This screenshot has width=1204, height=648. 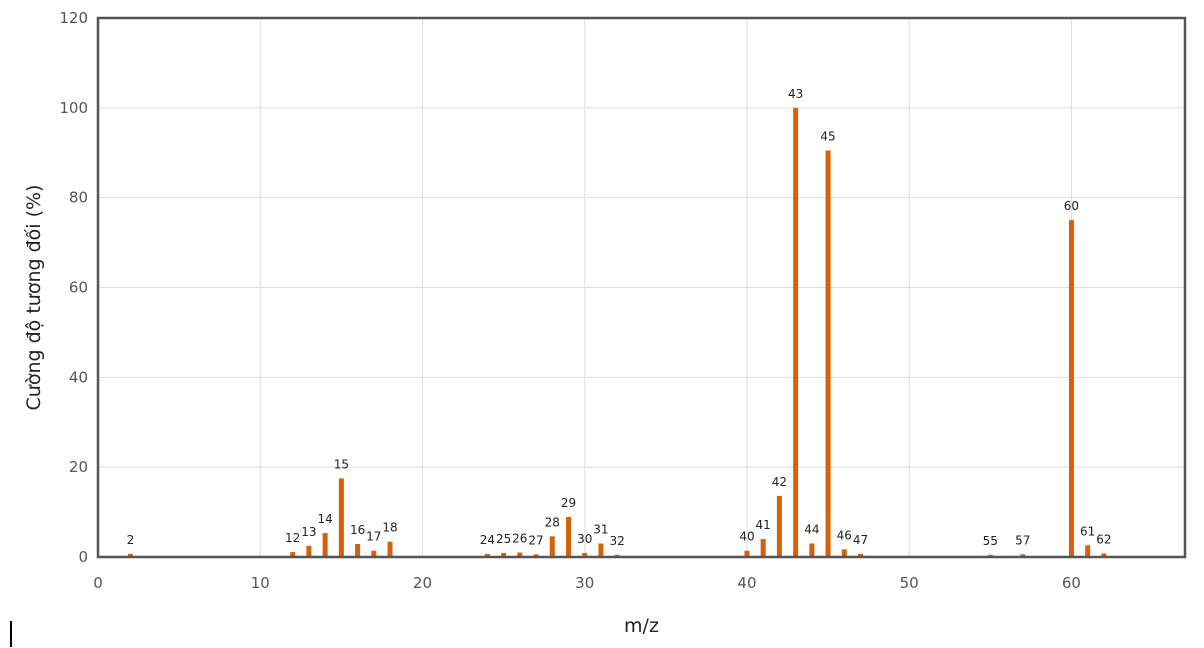 I want to click on x-tick-label: 10, so click(x=260, y=583).